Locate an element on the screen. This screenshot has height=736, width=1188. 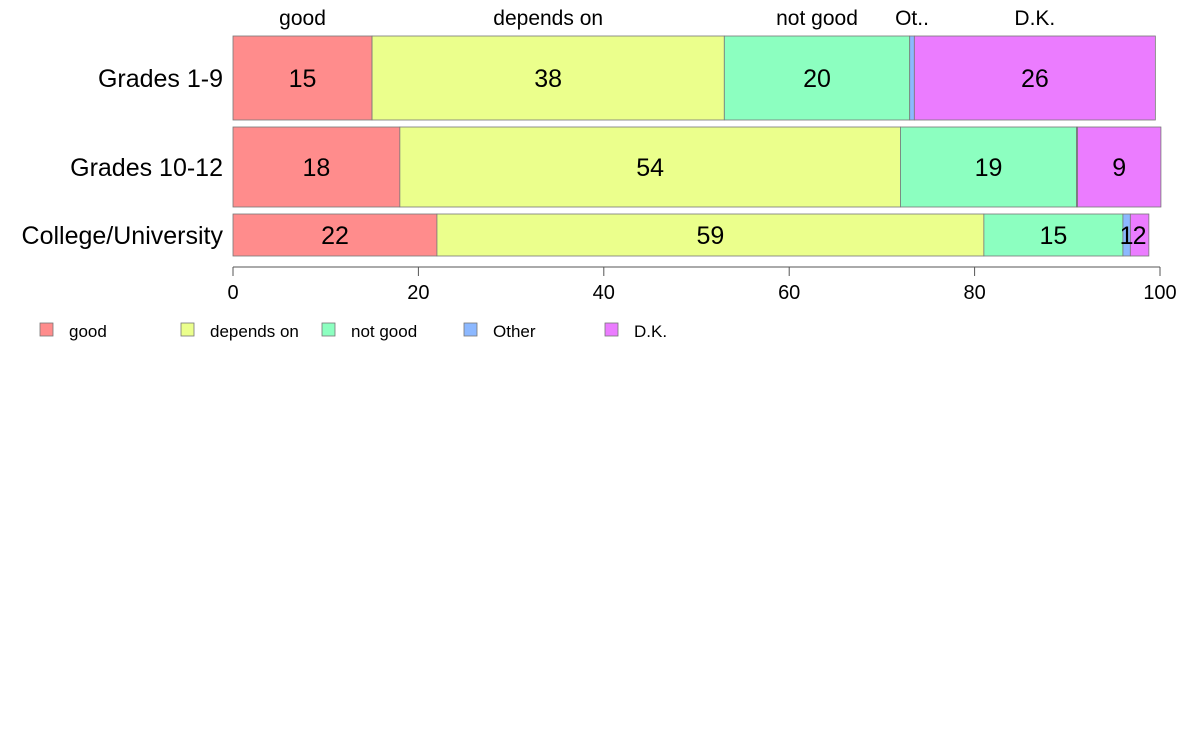
segment-value-label: 1 is located at coordinates (1127, 236).